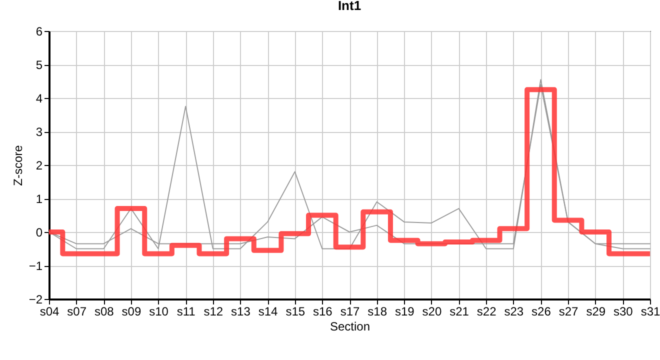 The image size is (660, 360). Describe the element at coordinates (460, 311) in the screenshot. I see `x-tick-label: s21` at that location.